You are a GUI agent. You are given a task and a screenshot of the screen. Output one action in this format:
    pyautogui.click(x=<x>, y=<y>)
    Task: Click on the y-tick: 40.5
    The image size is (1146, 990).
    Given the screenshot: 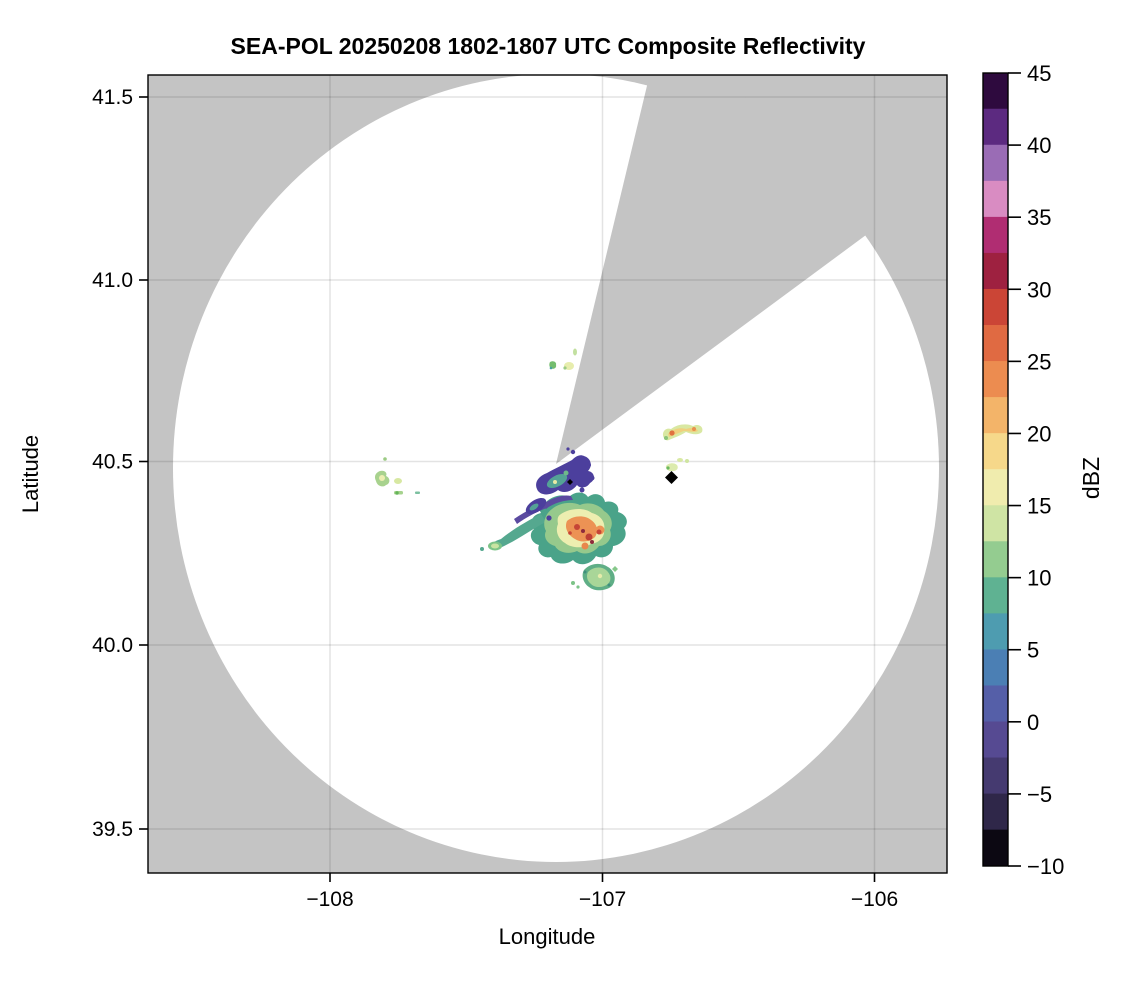 What is the action you would take?
    pyautogui.click(x=112, y=462)
    